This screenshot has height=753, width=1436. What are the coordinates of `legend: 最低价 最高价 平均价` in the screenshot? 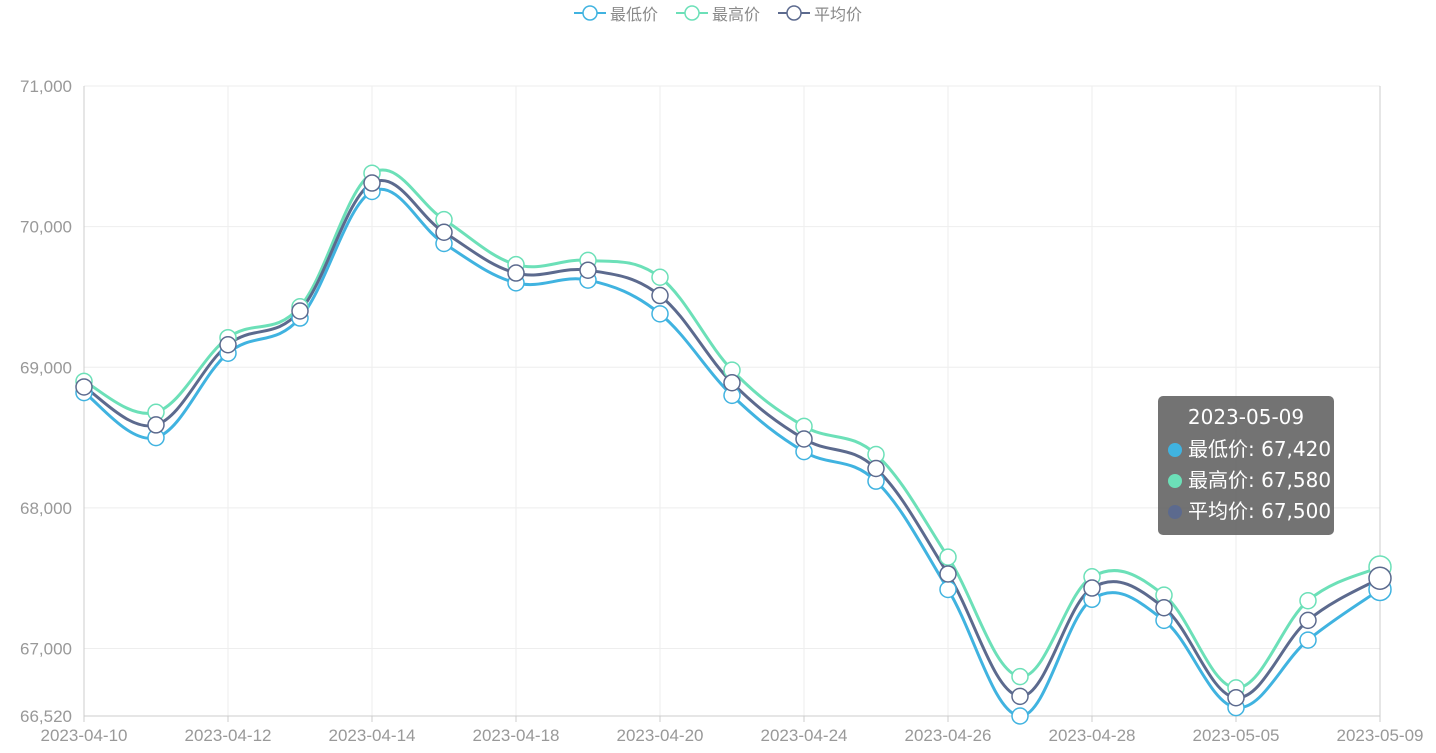 It's located at (718, 13).